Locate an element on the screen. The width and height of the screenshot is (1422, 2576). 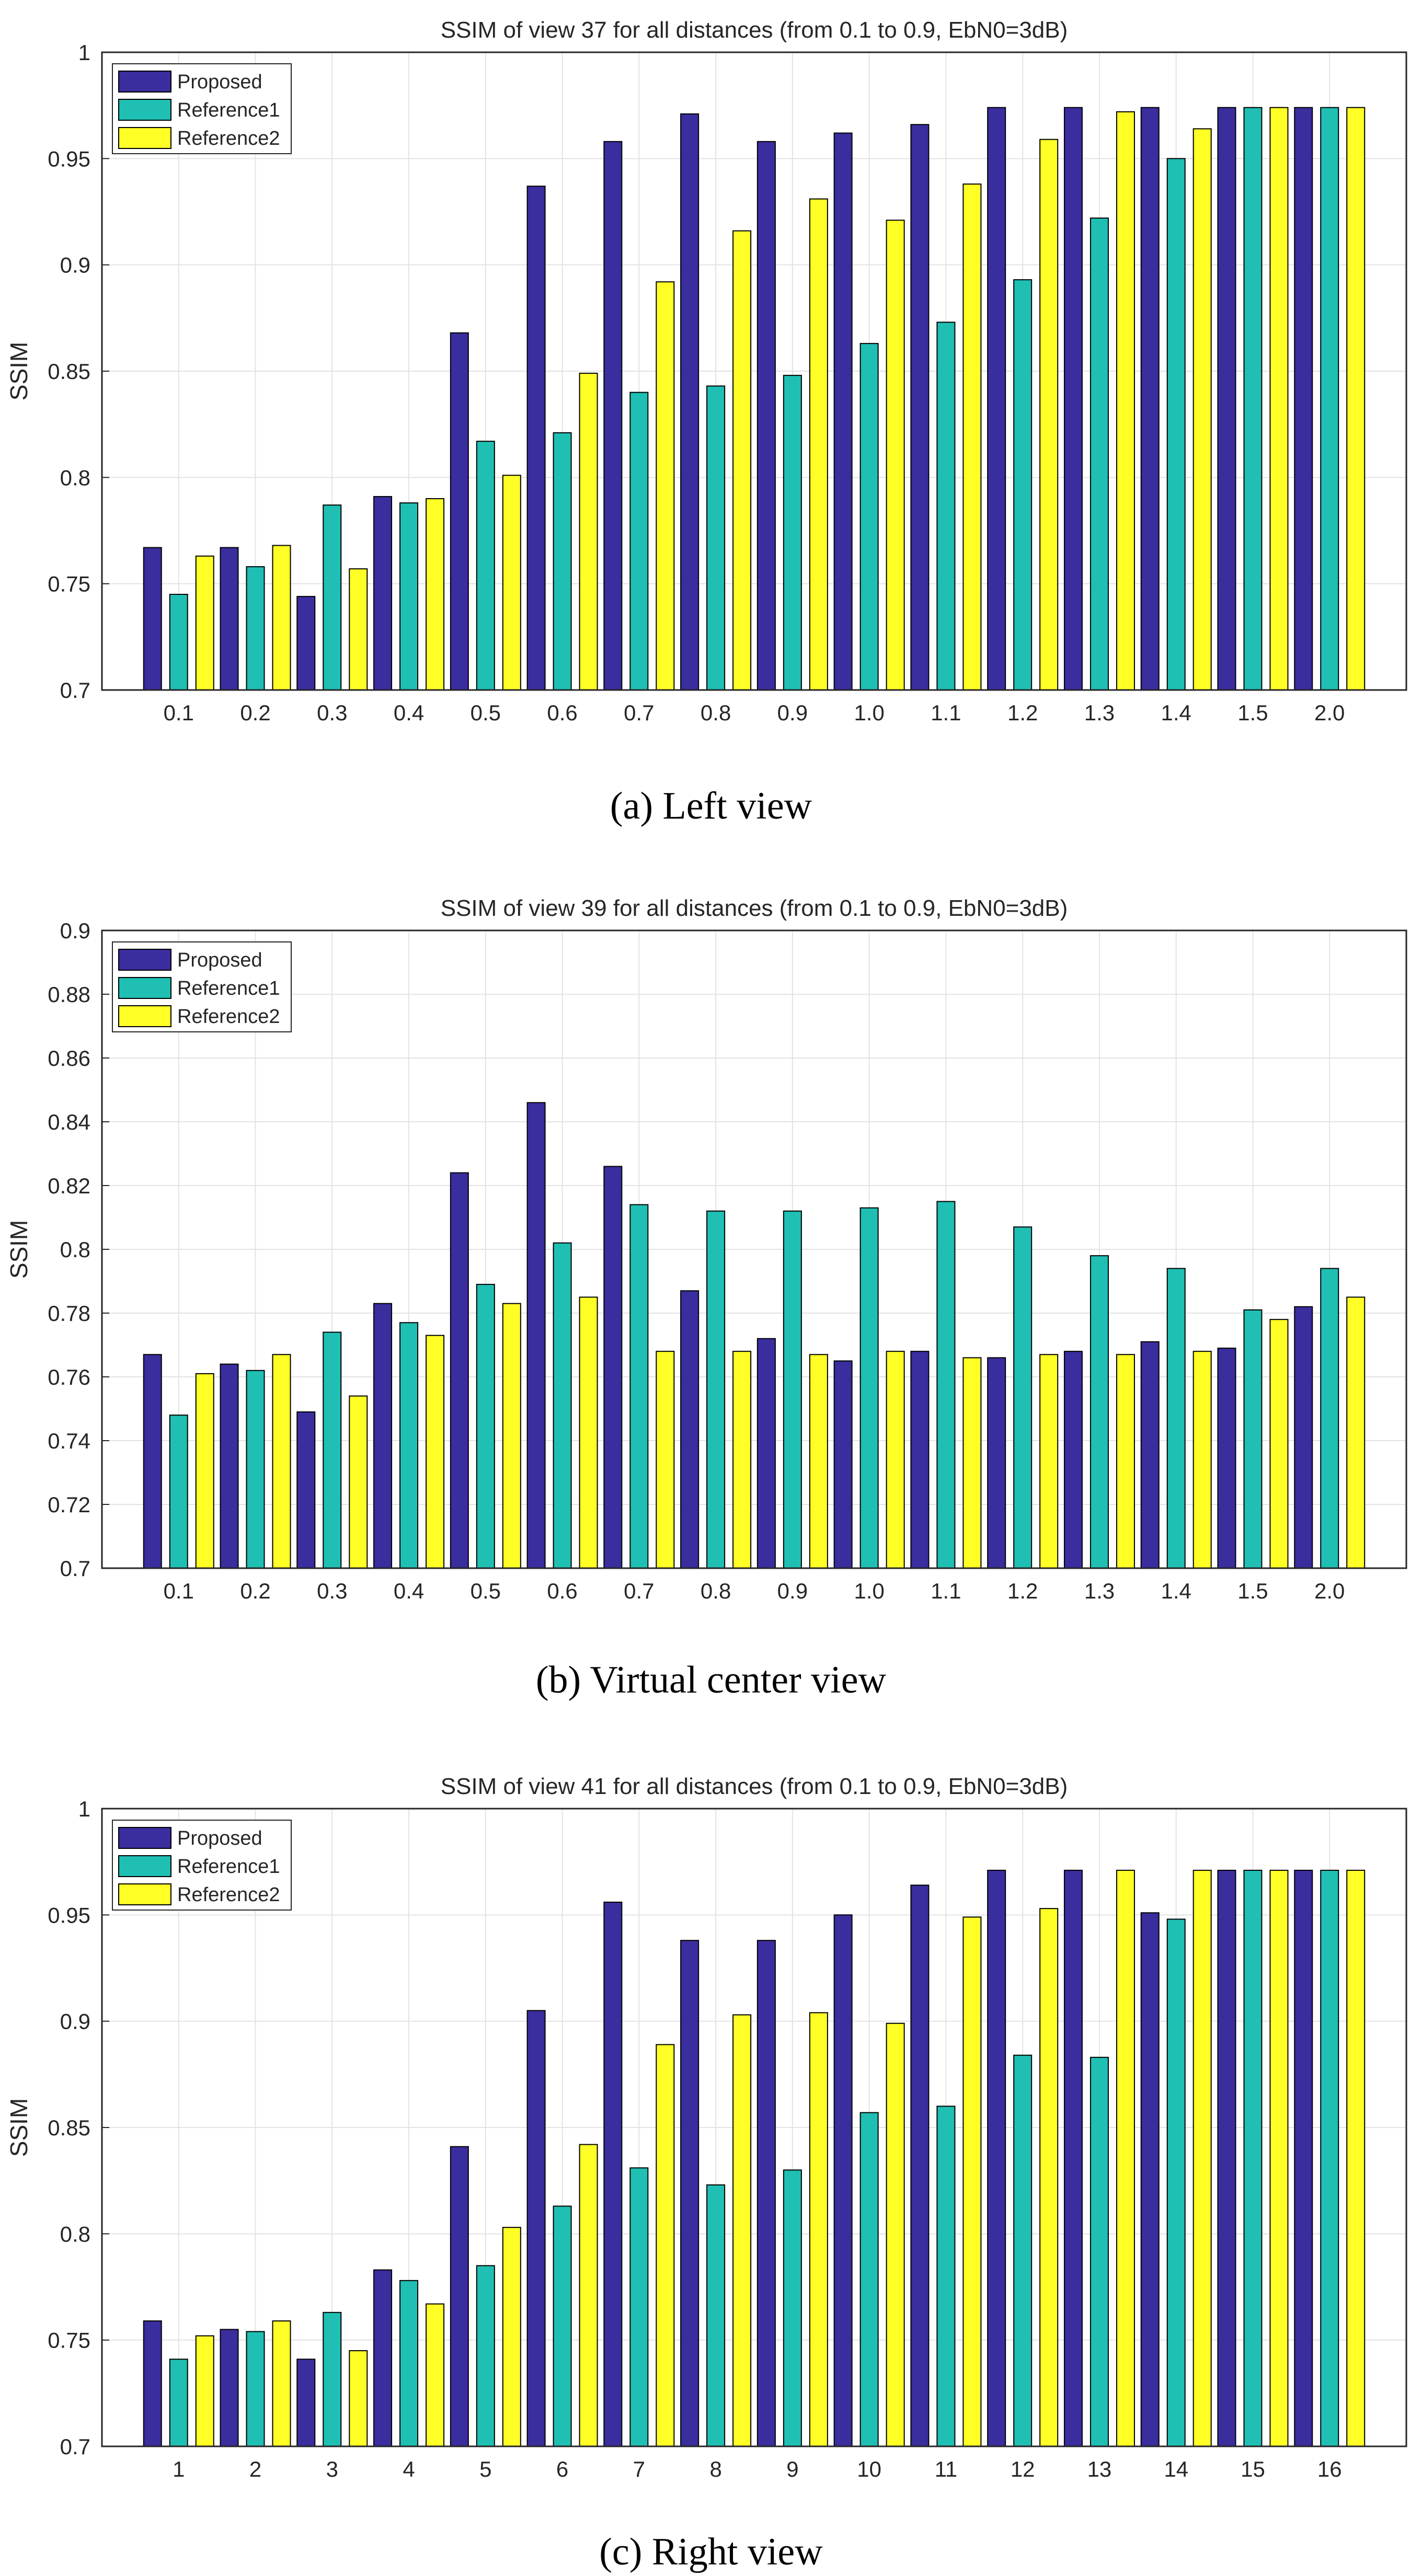
x-tick-label: 10 is located at coordinates (869, 2469).